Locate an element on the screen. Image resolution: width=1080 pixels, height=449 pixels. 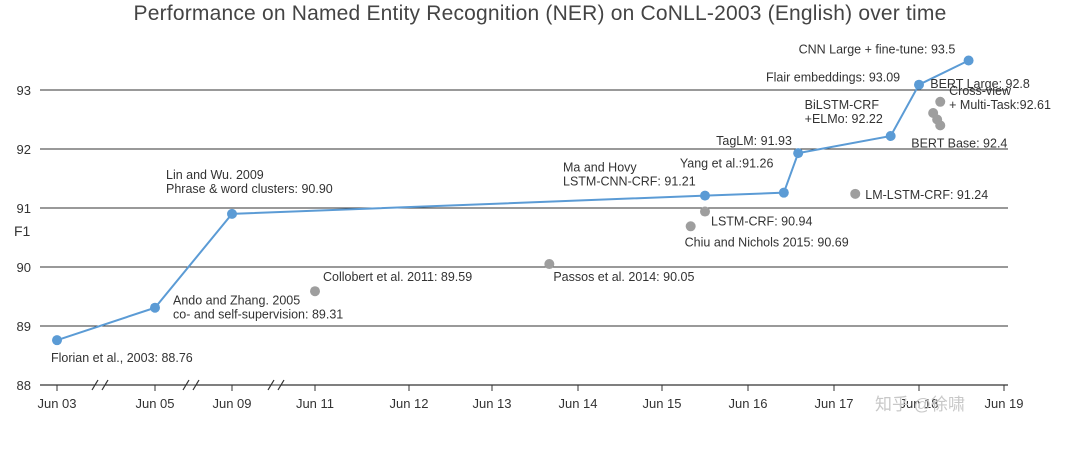
x-tick-label: Jun 05 is located at coordinates (154, 403).